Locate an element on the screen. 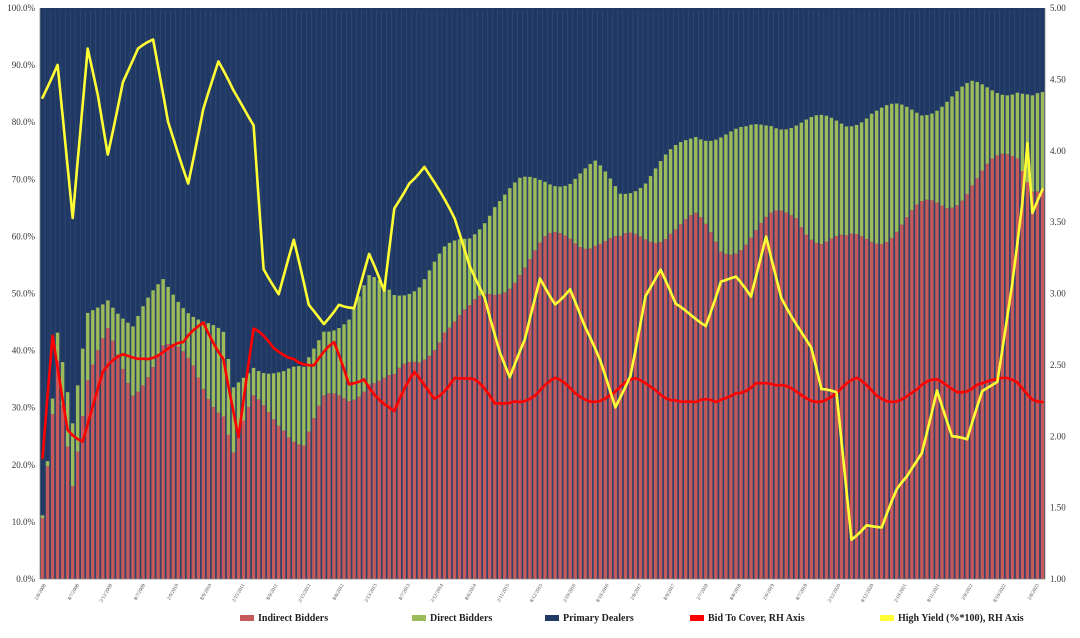 This screenshot has width=1080, height=638. legend-label: High Yield (%*100), RH Axis is located at coordinates (961, 618).